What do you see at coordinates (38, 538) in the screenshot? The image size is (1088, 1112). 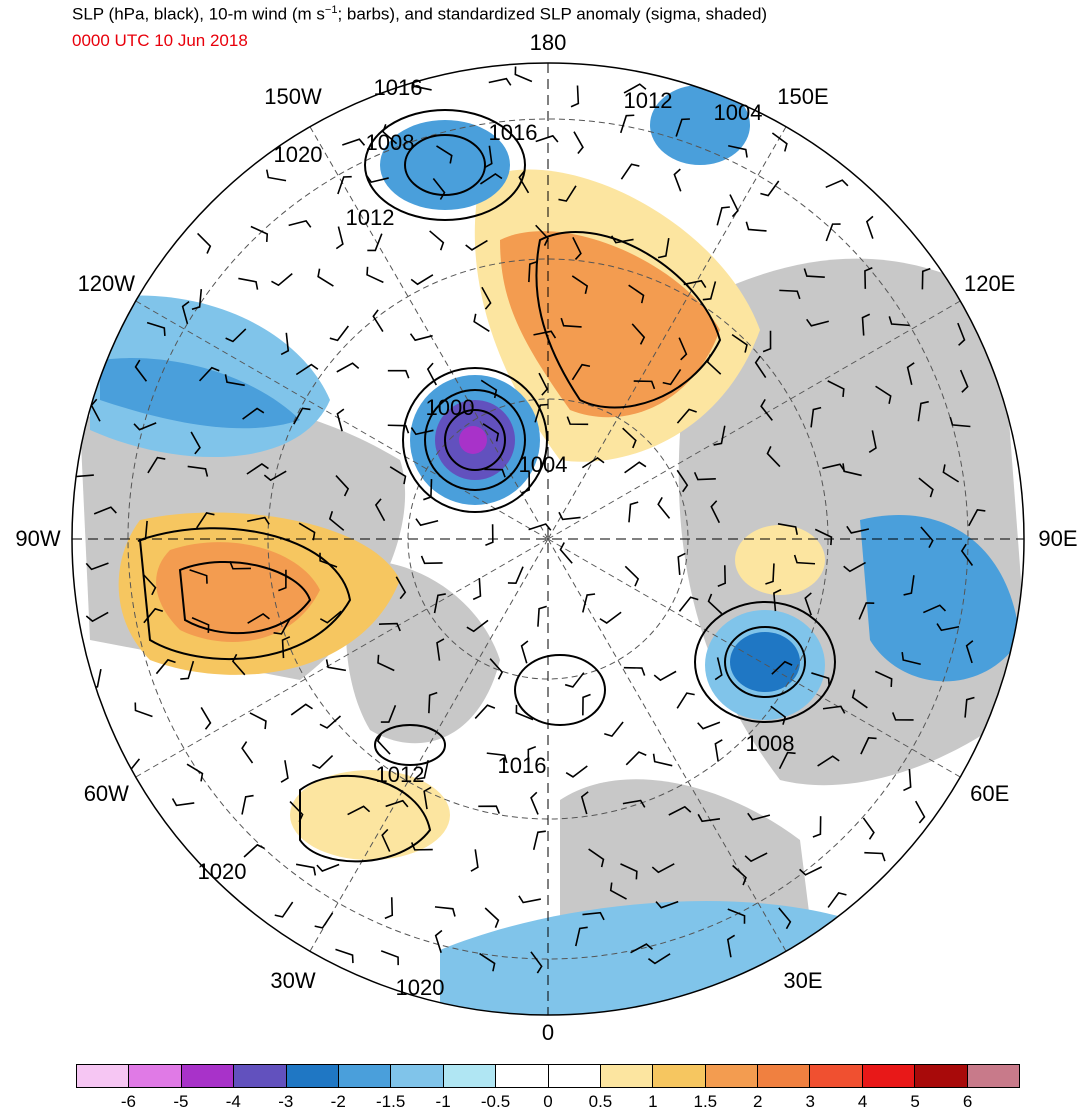 I see `longitude-label-lon-90w: 90W` at bounding box center [38, 538].